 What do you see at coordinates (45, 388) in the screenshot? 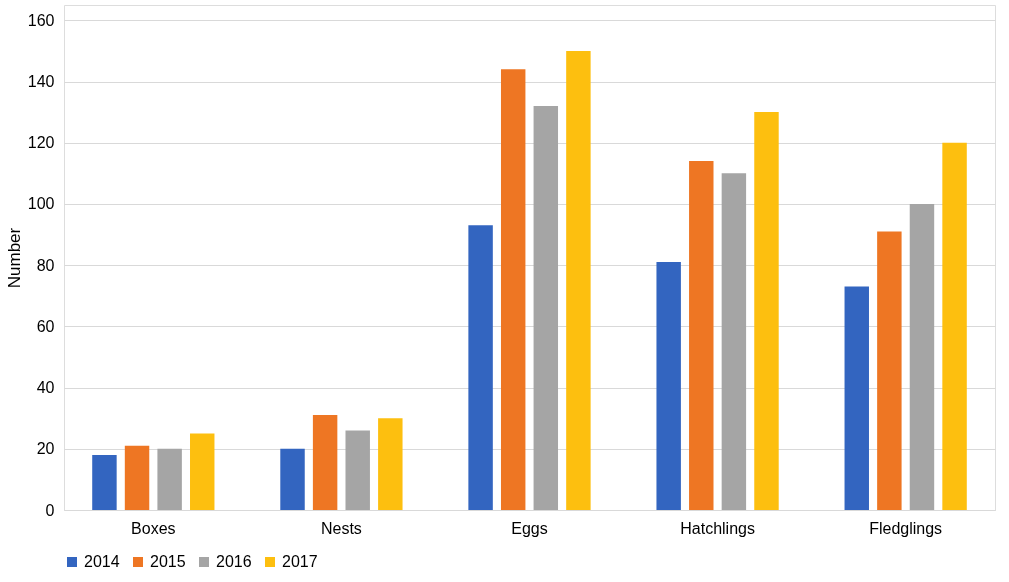
I see `y-tick-label: 40` at bounding box center [45, 388].